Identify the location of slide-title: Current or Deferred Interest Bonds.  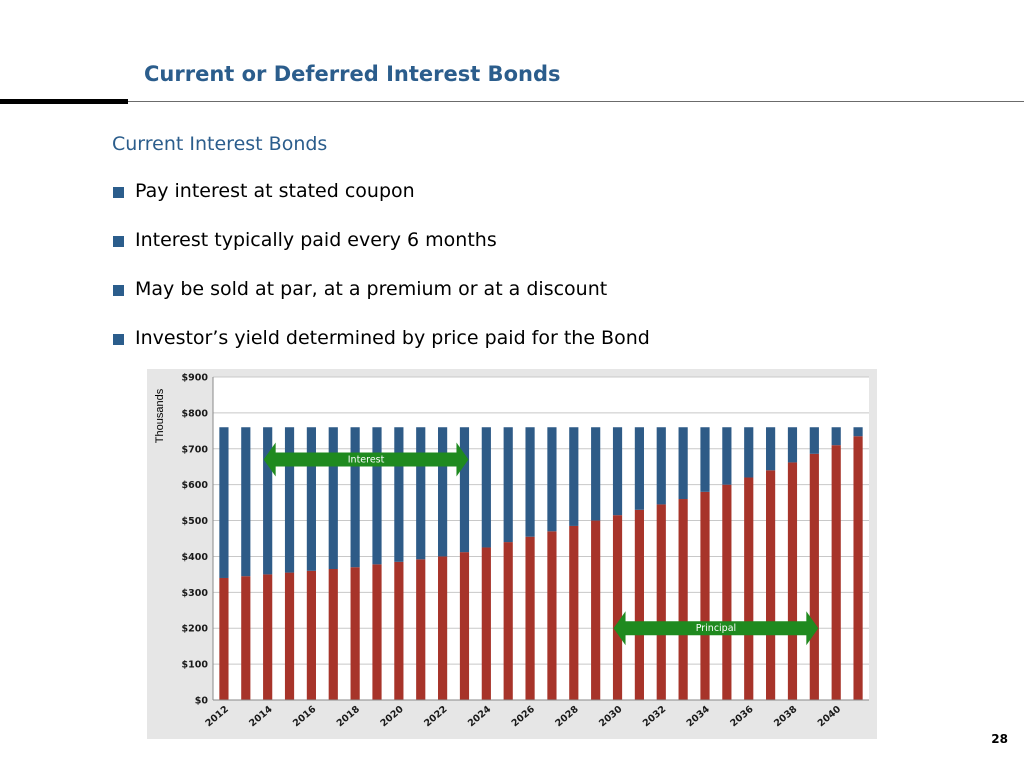
(352, 74).